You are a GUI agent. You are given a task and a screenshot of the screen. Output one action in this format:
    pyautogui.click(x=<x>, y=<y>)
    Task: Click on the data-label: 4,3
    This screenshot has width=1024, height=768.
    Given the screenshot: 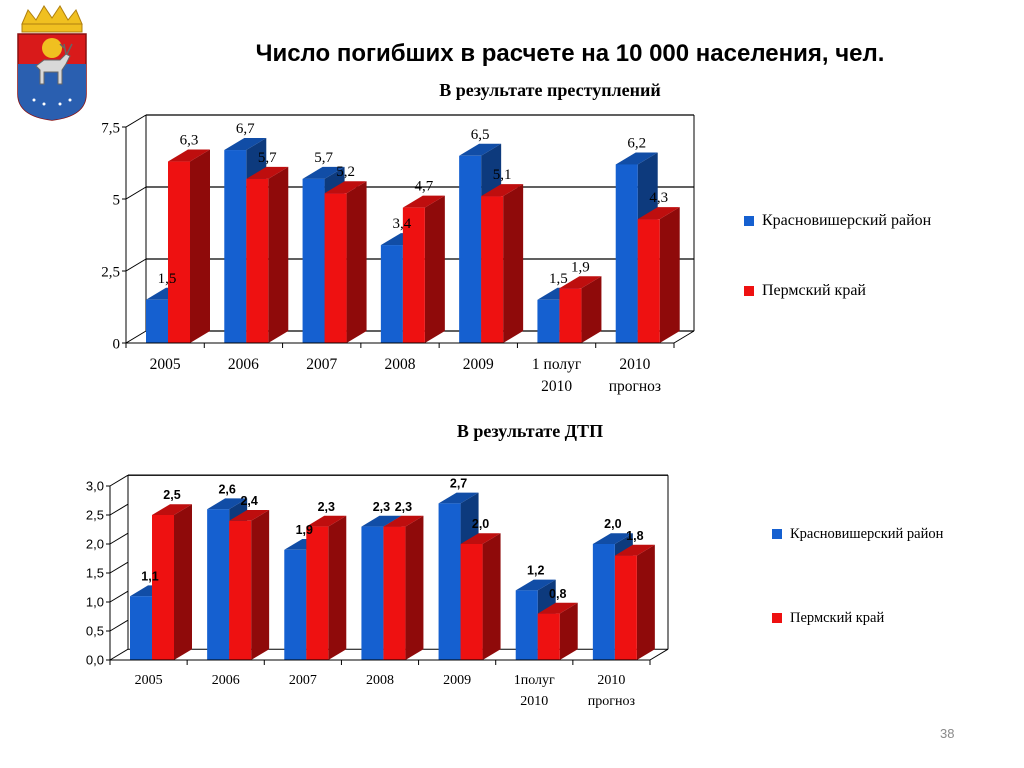 What is the action you would take?
    pyautogui.click(x=658, y=198)
    